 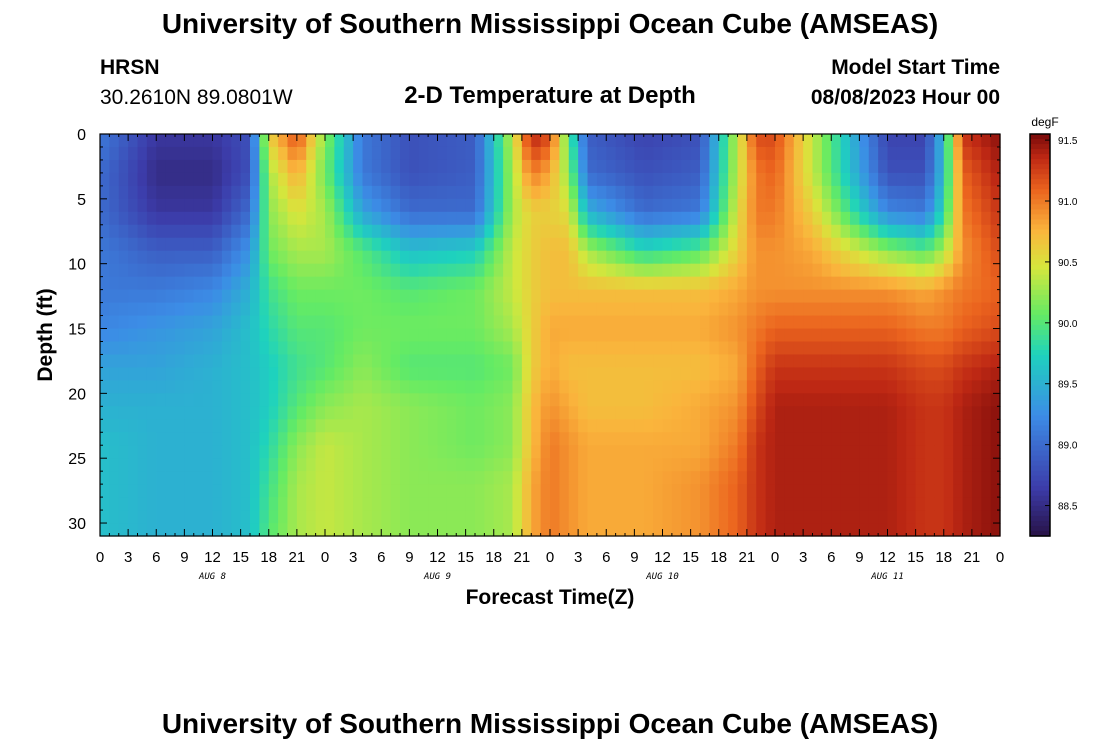 What do you see at coordinates (1068, 202) in the screenshot?
I see `colorbar-tick-label: 91.0` at bounding box center [1068, 202].